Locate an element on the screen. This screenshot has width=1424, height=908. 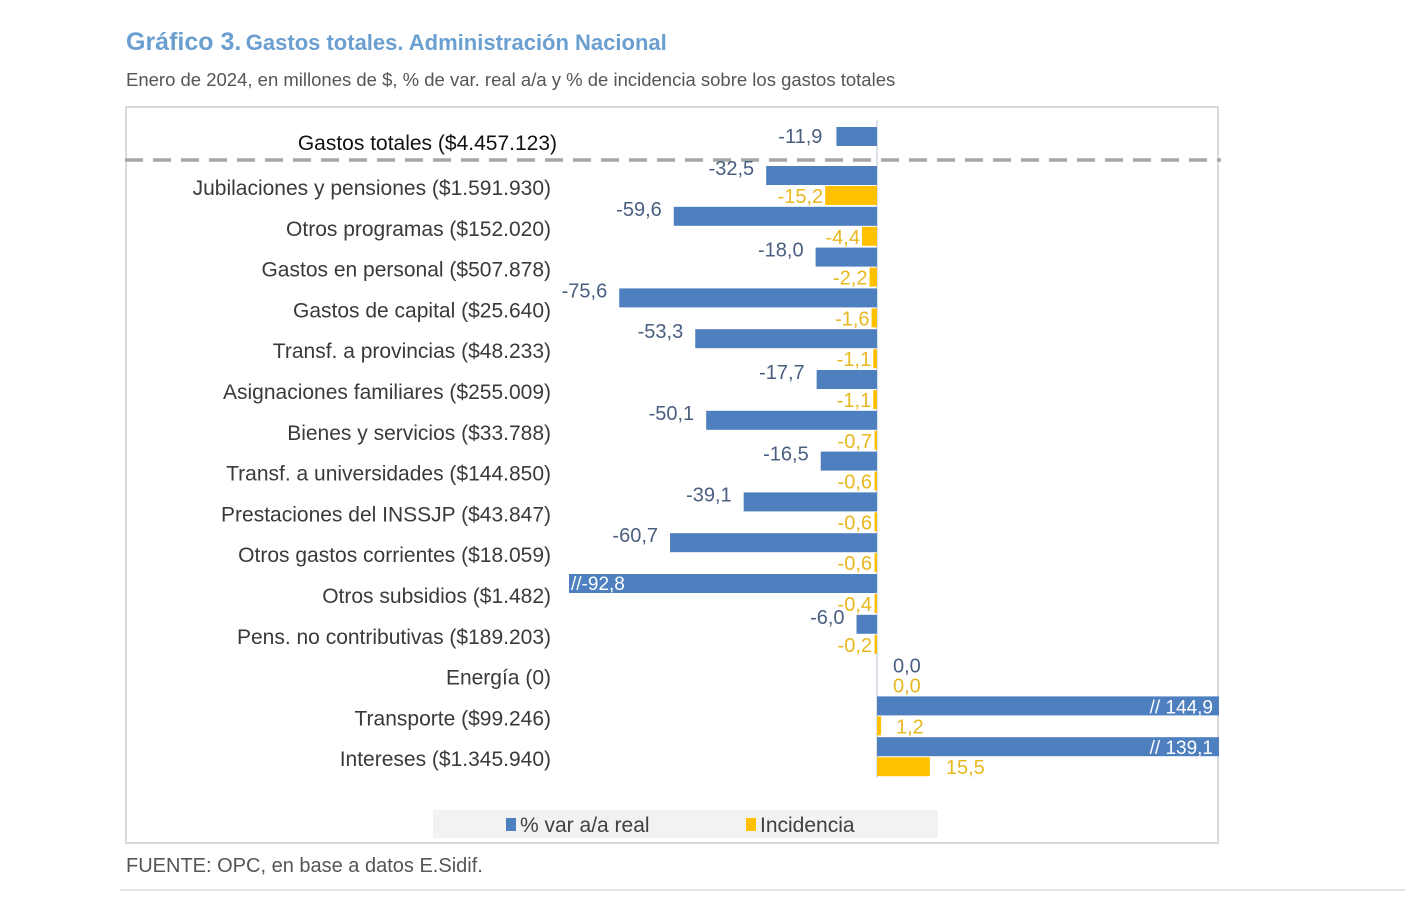
category-label: Transf. a universidades ($144.850) is located at coordinates (388, 474).